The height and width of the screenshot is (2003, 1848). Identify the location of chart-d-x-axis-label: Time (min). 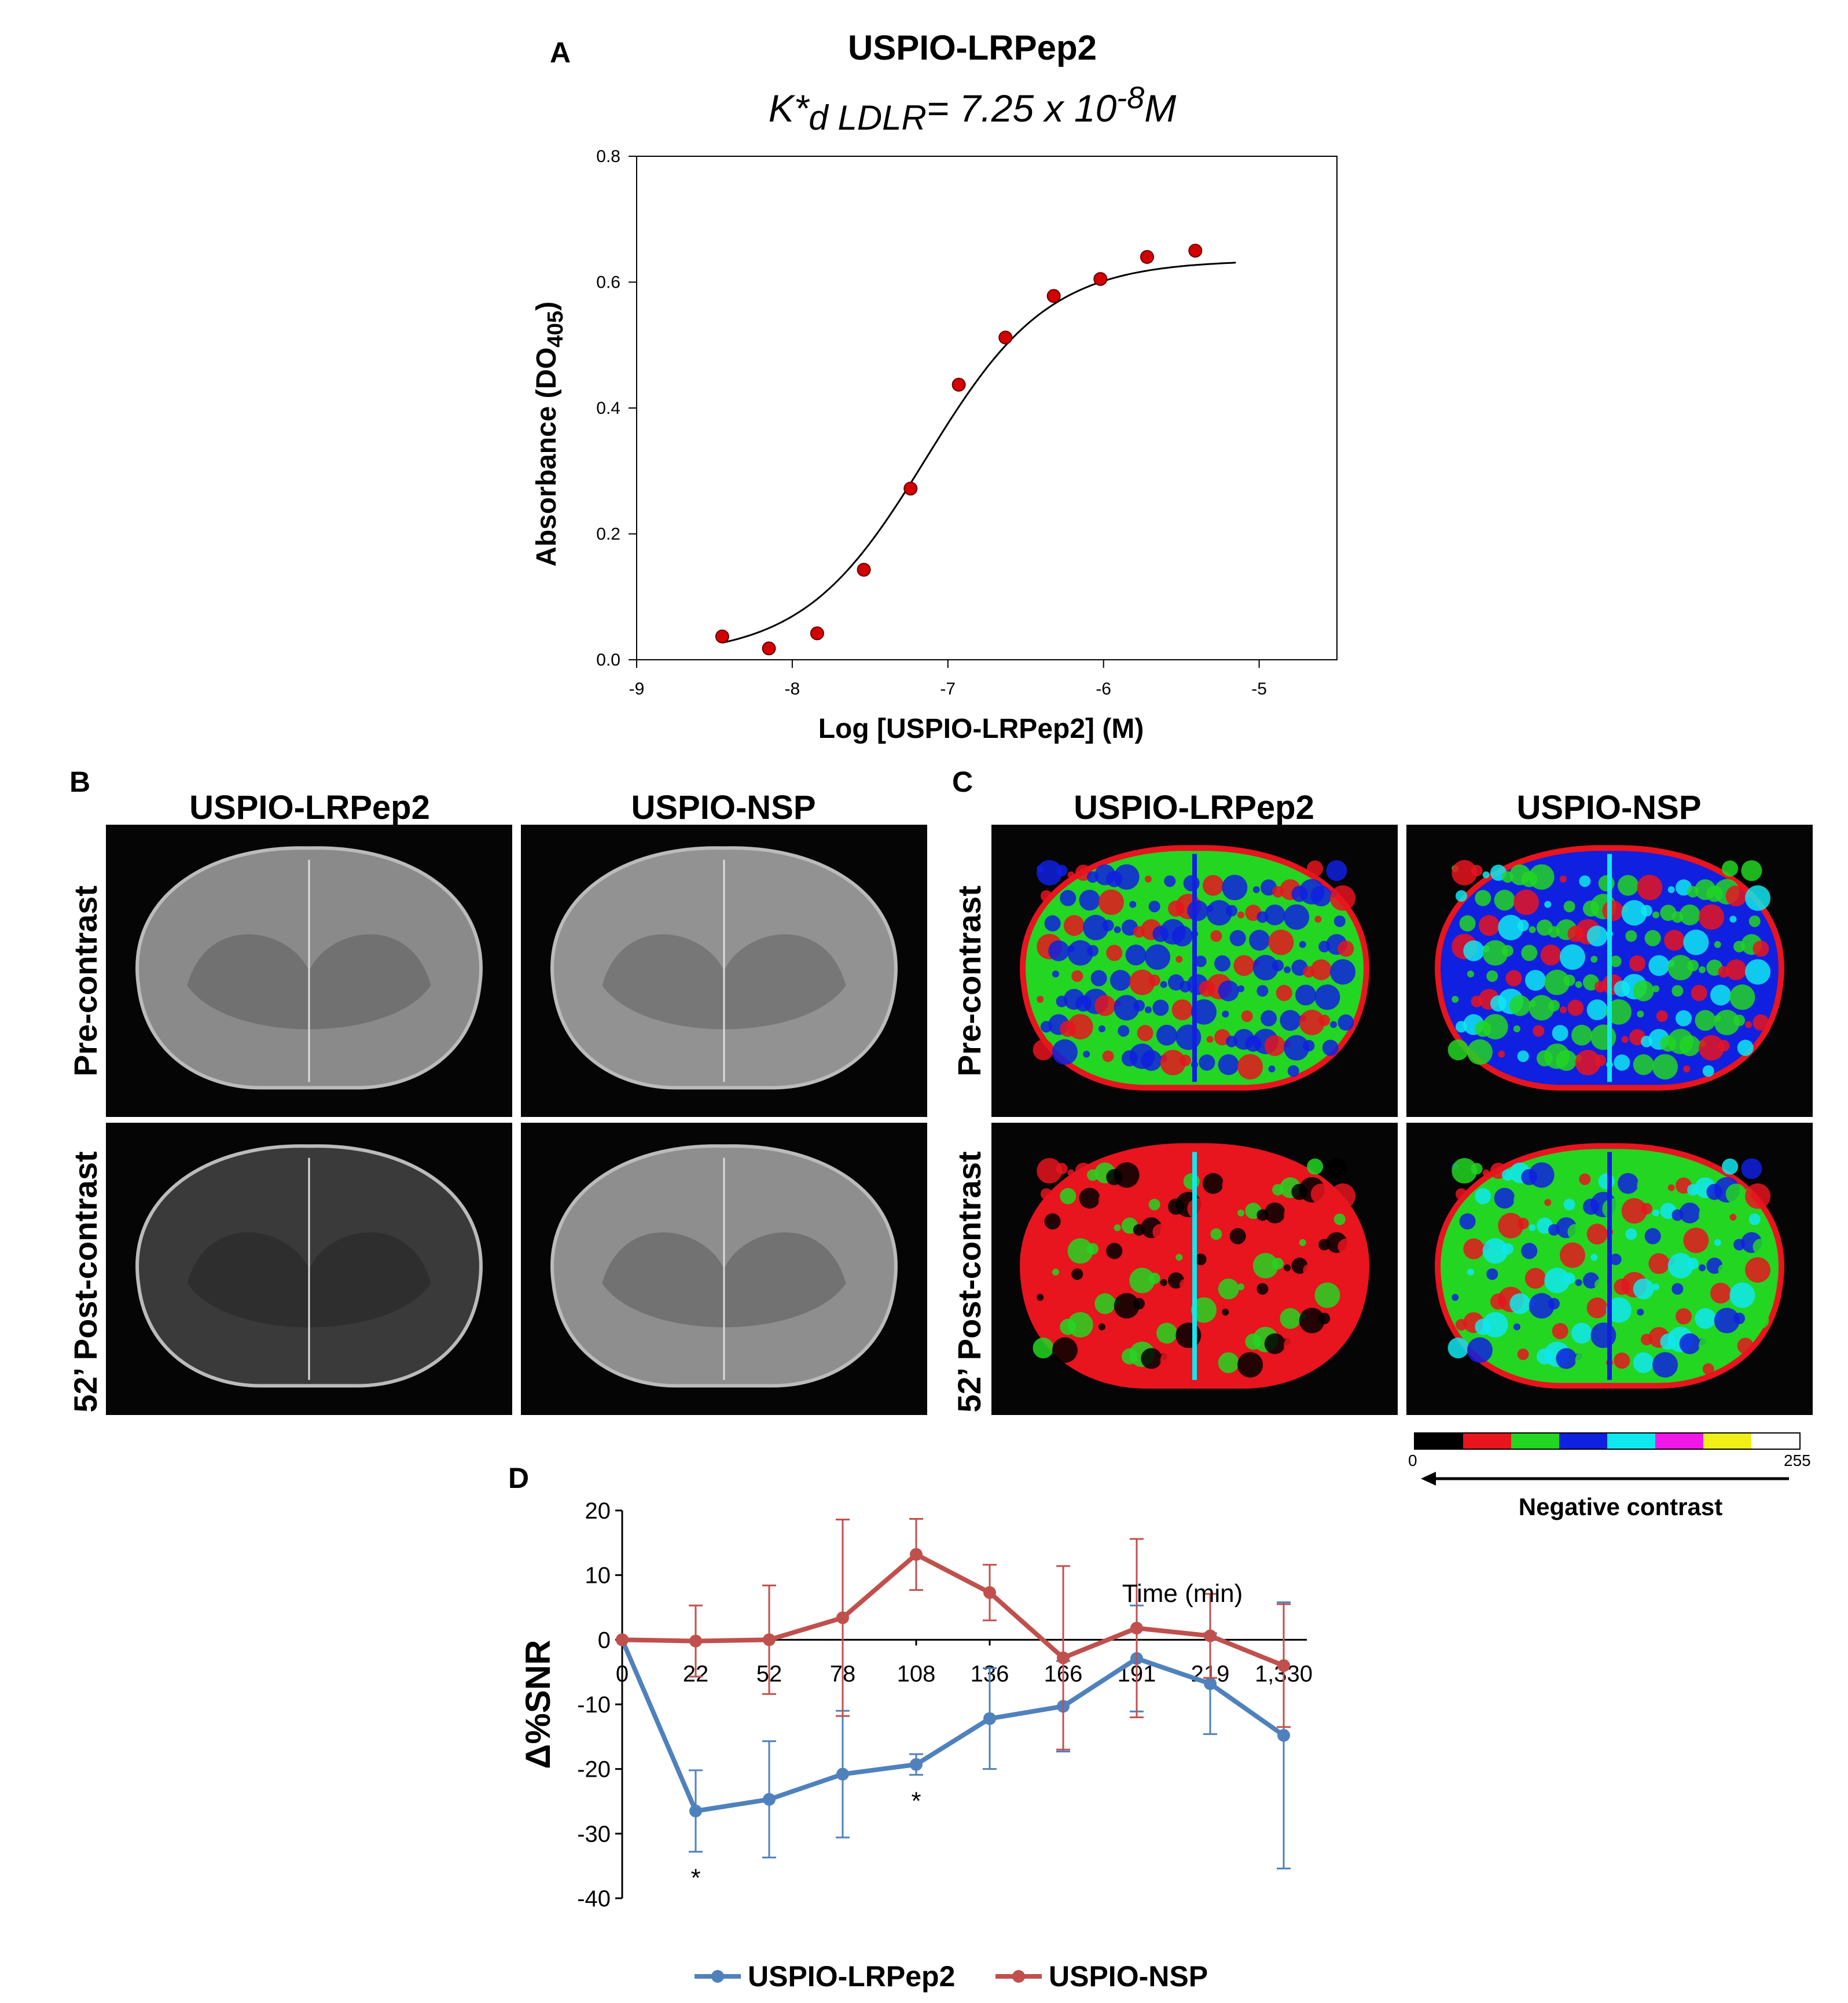
(1182, 1593).